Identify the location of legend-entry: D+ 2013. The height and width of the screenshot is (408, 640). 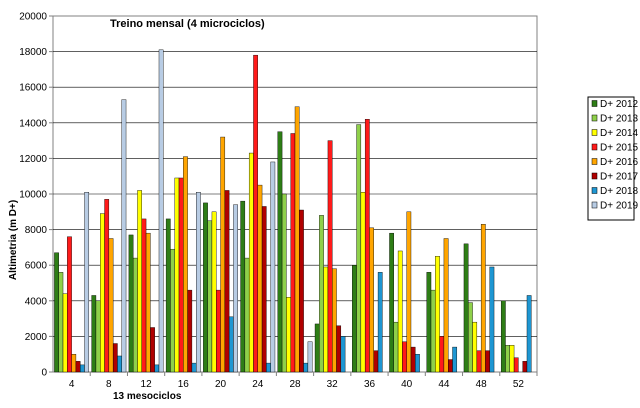
(619, 119).